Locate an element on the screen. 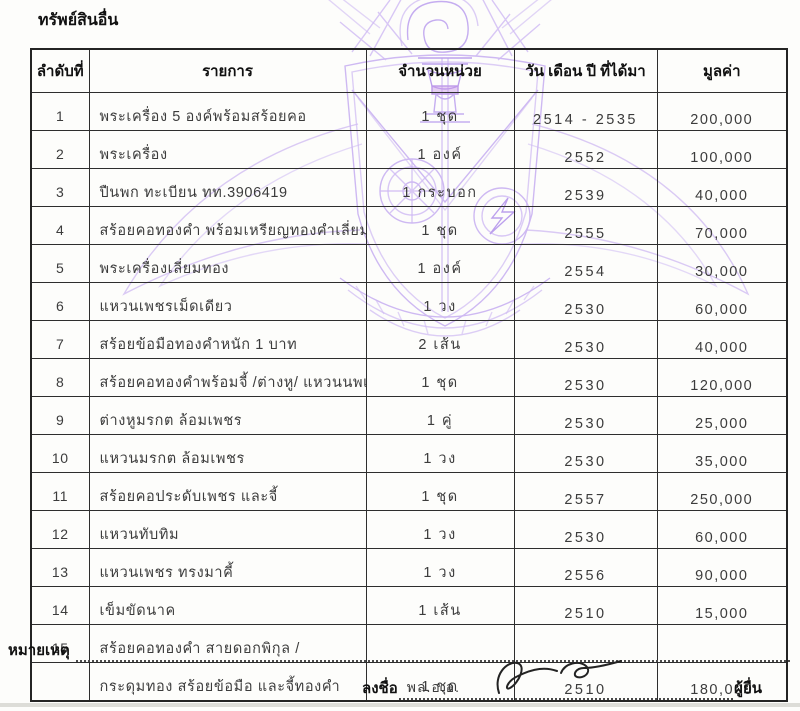 The image size is (800, 711). row-item: แหวนมรกต ล้อมเพชร is located at coordinates (227, 453).